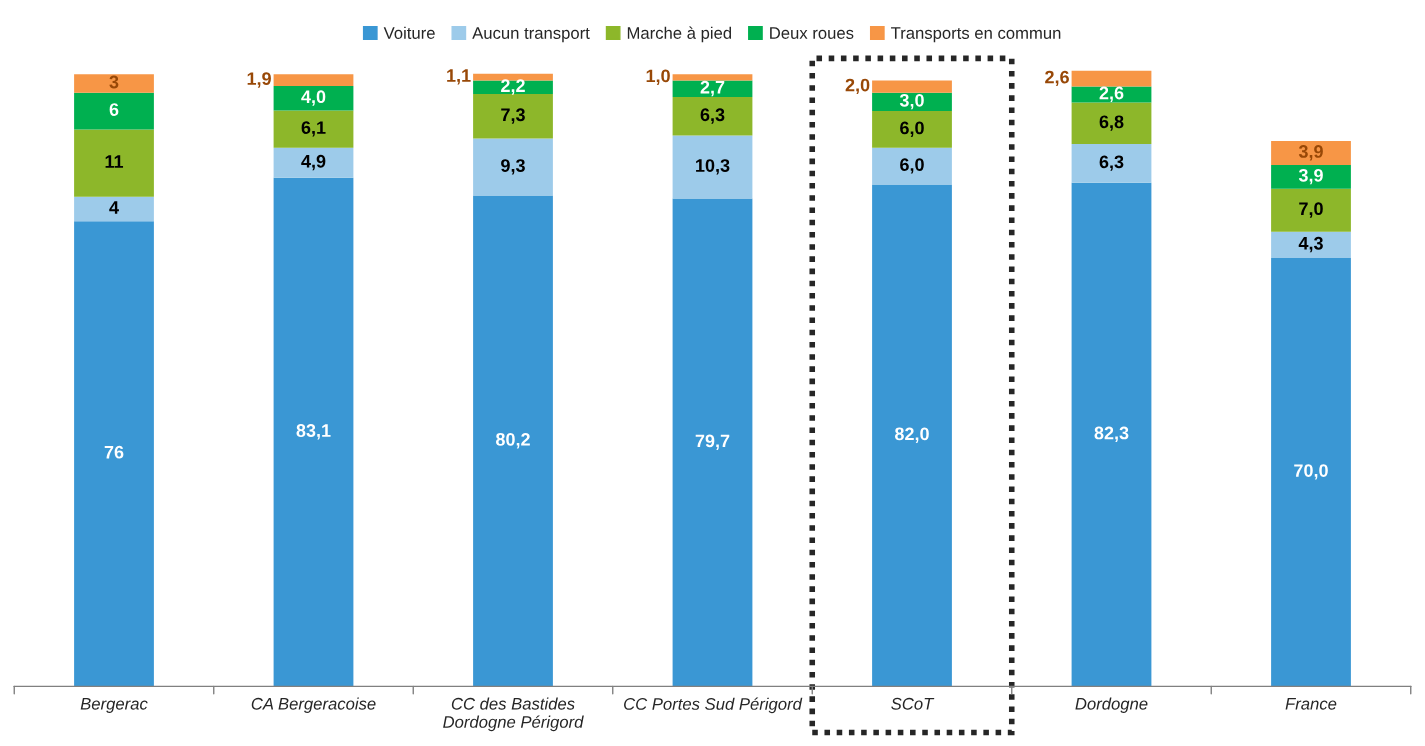  I want to click on data-label: 10,3, so click(713, 167).